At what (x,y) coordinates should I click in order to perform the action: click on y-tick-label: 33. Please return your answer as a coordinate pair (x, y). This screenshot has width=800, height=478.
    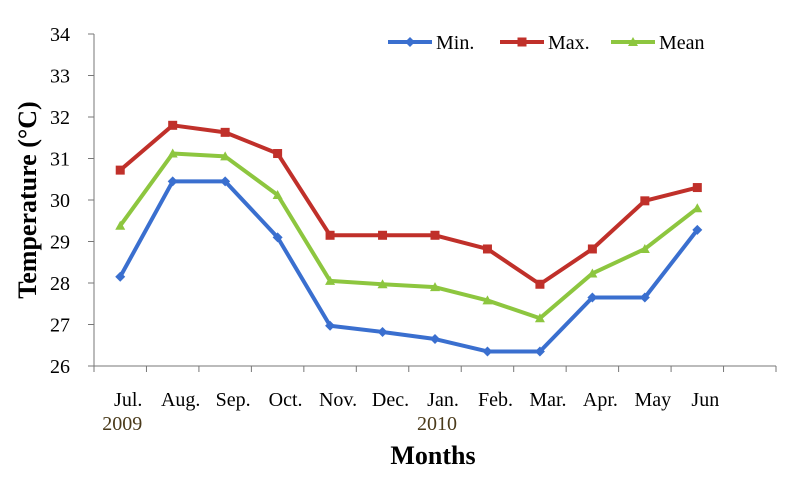
    Looking at the image, I should click on (60, 77).